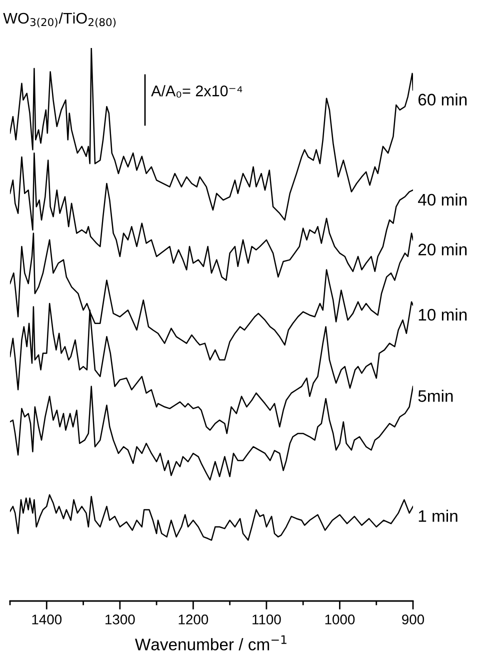 Image resolution: width=487 pixels, height=667 pixels. I want to click on x-tick-label: 1400, so click(47, 619).